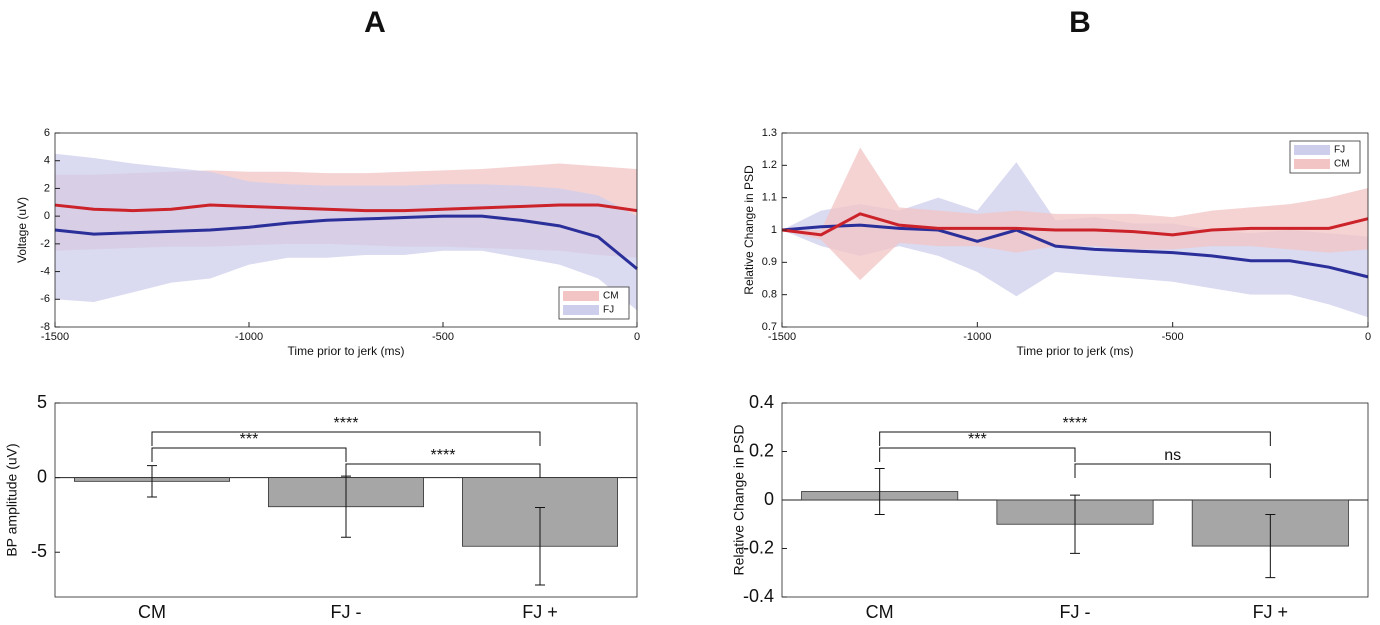 The width and height of the screenshot is (1380, 625). What do you see at coordinates (45, 327) in the screenshot?
I see `y-tick-label: -8` at bounding box center [45, 327].